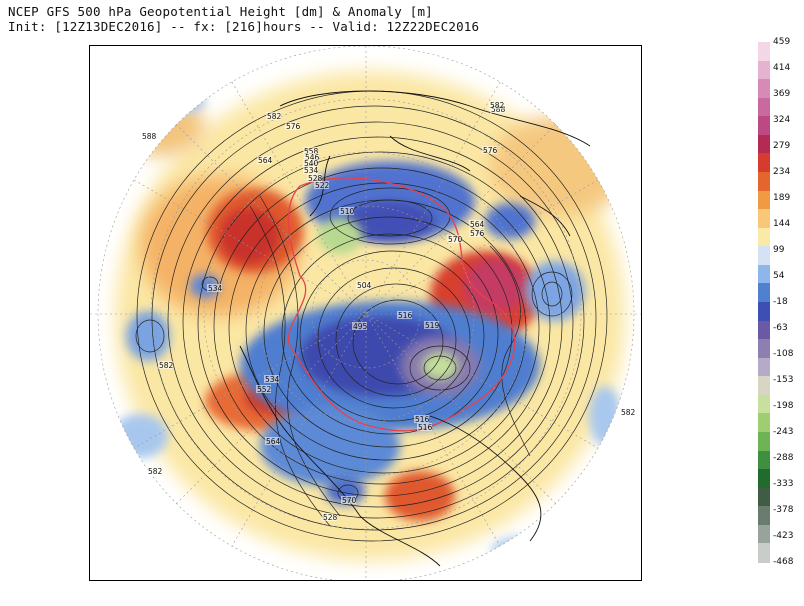 Image resolution: width=804 pixels, height=606 pixels. I want to click on colorbar-label: 369, so click(782, 94).